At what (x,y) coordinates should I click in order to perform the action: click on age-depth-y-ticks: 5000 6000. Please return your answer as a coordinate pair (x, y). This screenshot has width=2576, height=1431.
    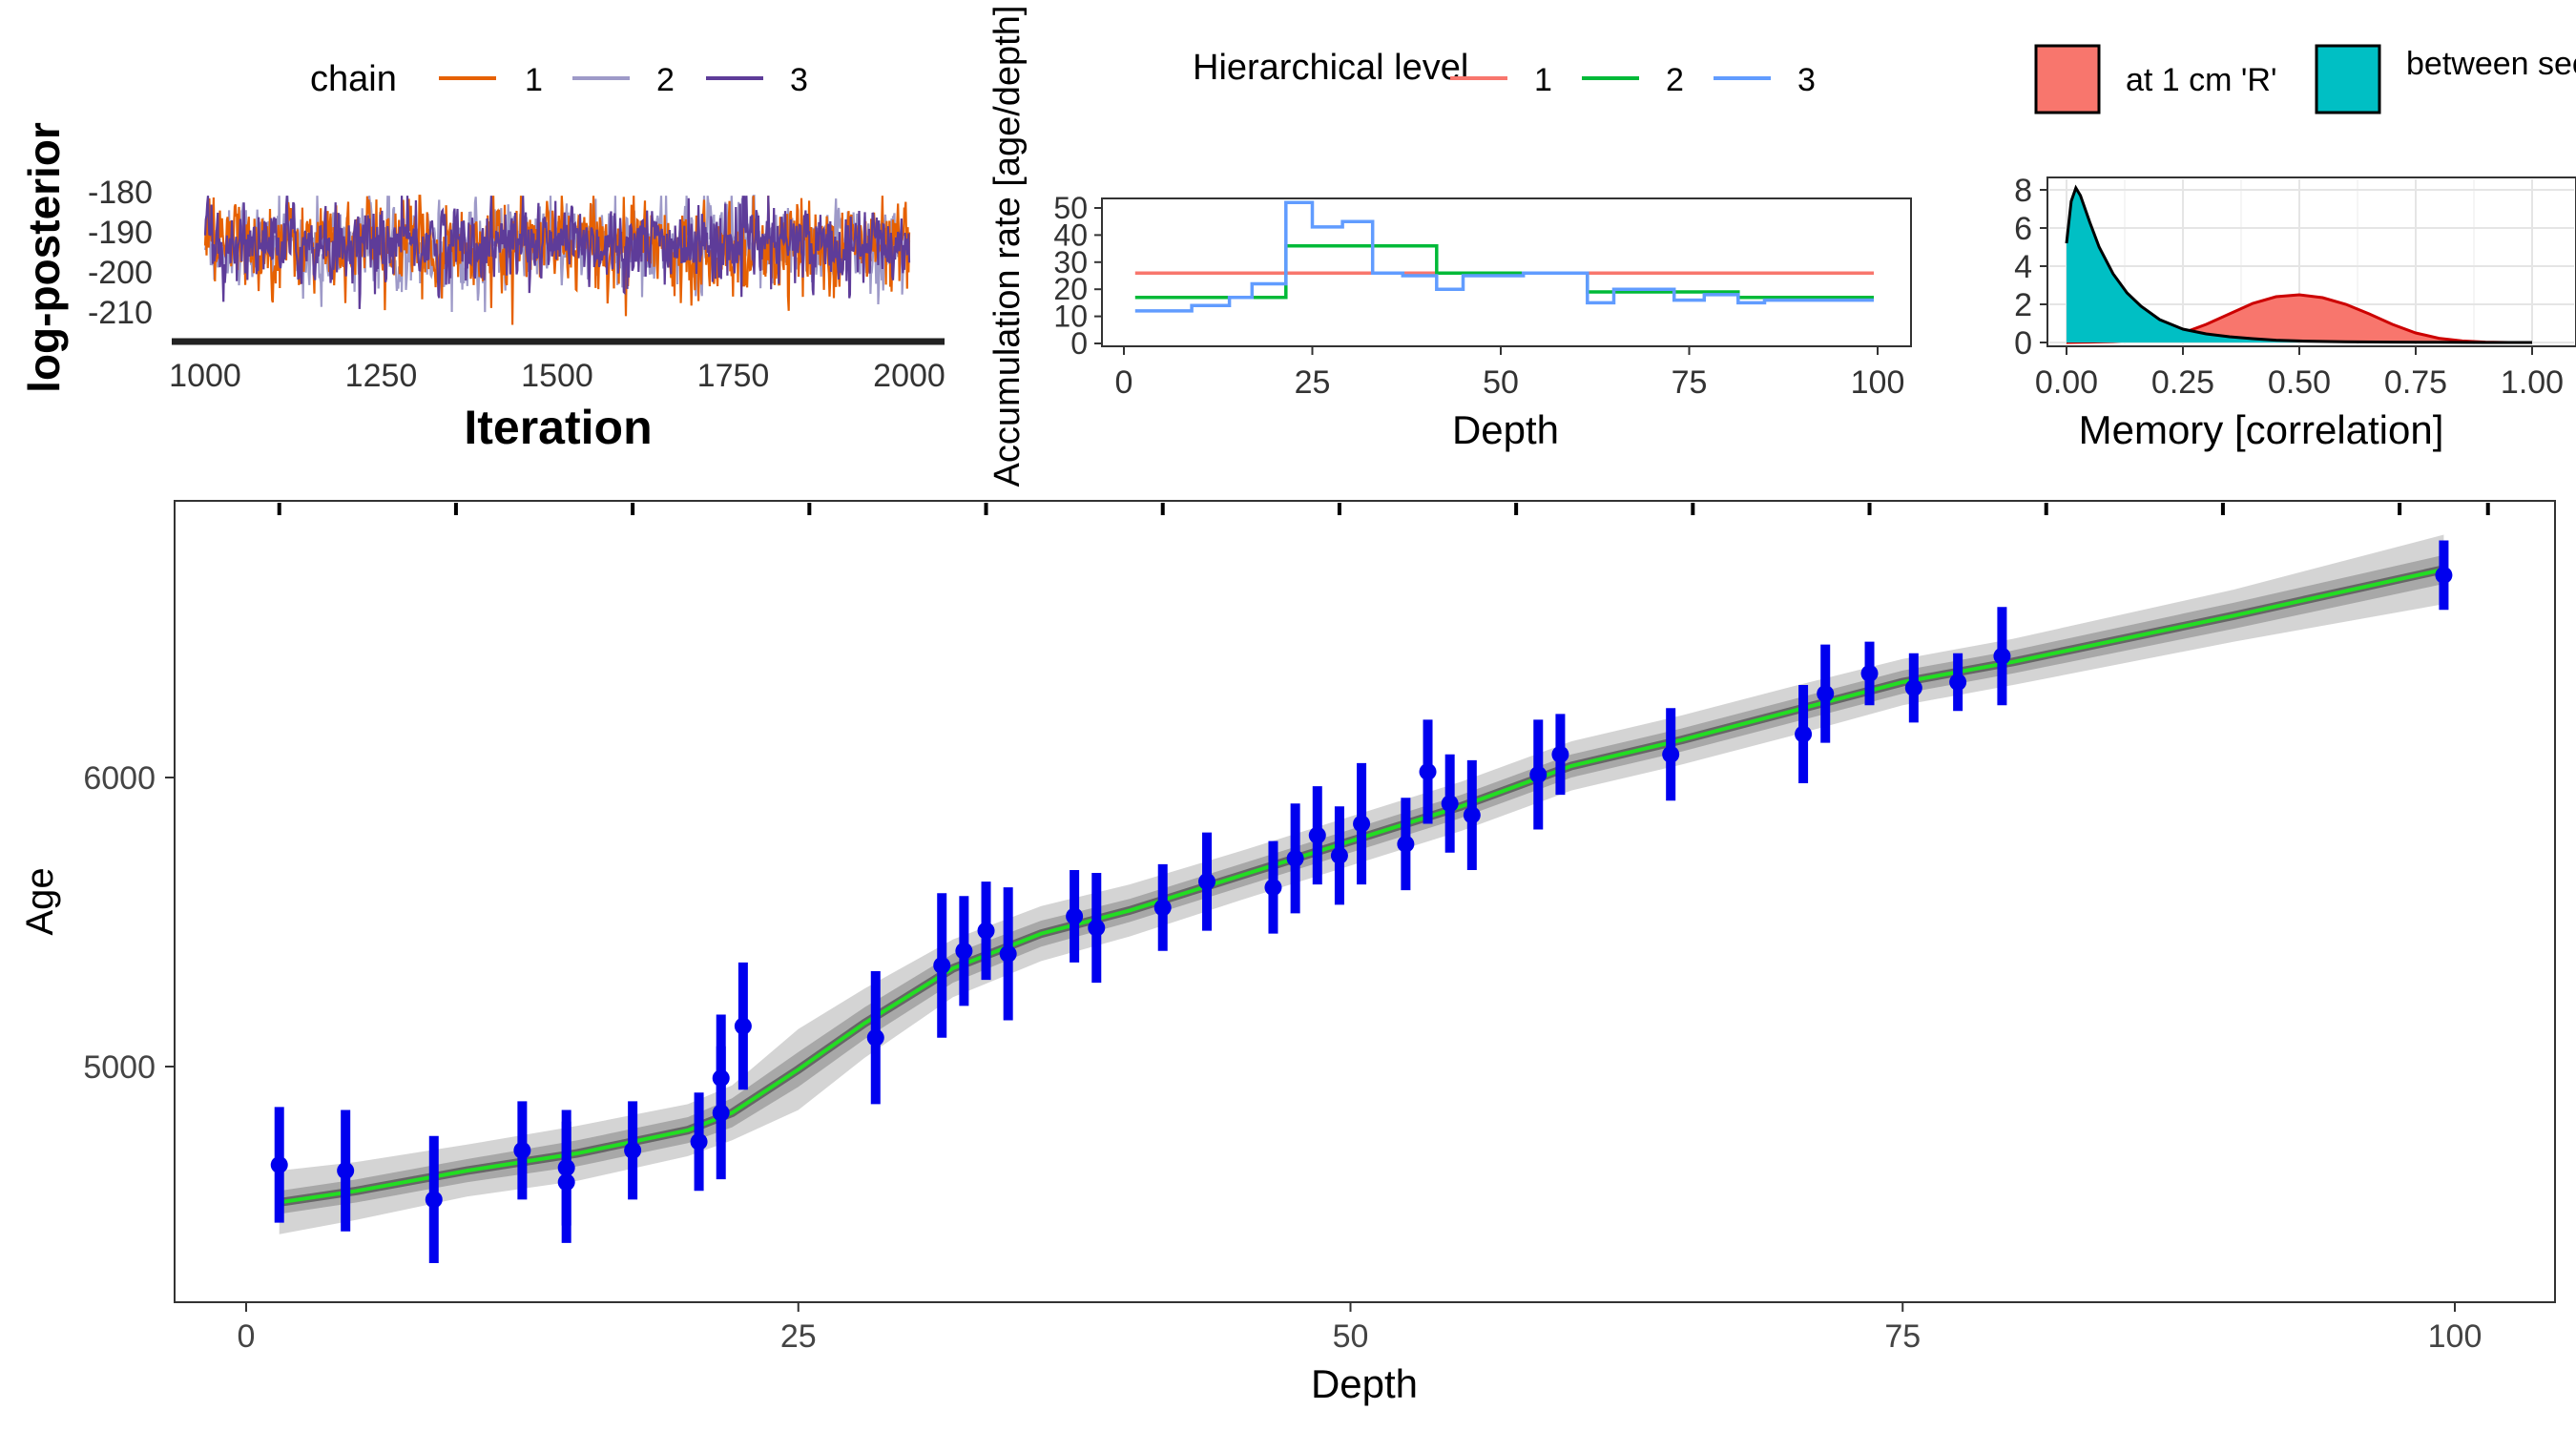
    Looking at the image, I should click on (129, 923).